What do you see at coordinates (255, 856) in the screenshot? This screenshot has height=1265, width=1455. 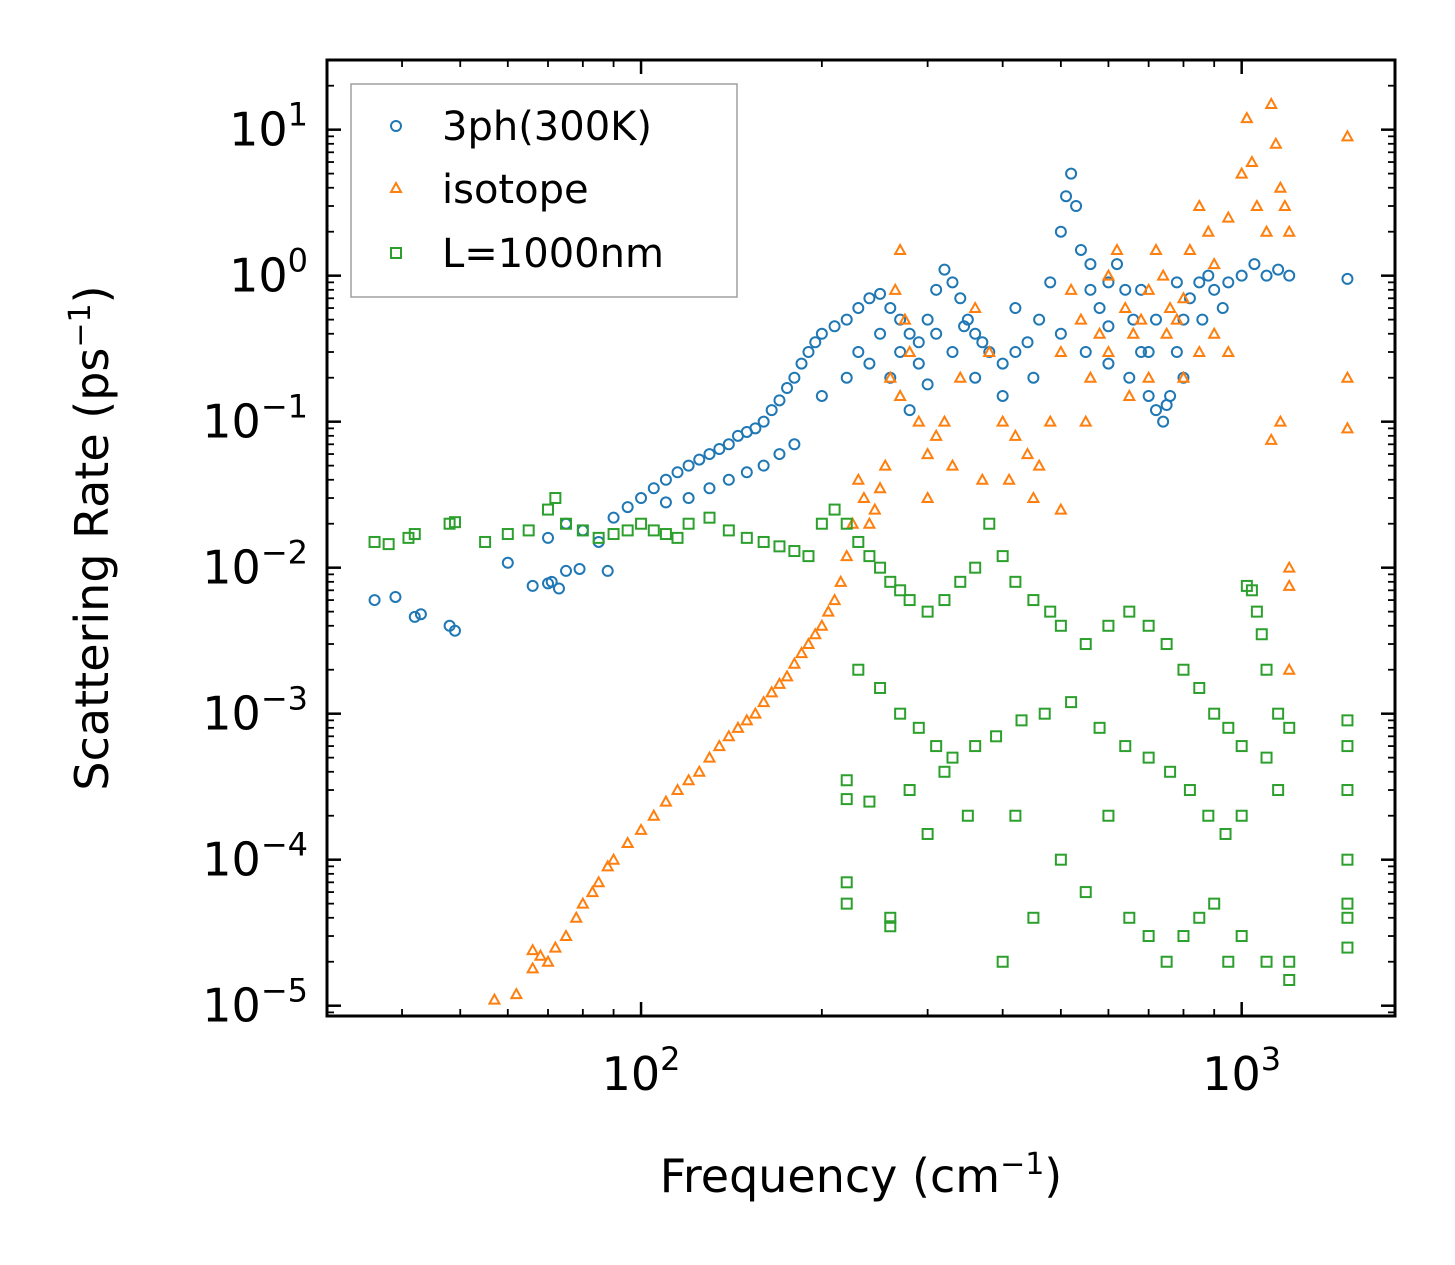 I see `y-tick-label: 10⁻⁴` at bounding box center [255, 856].